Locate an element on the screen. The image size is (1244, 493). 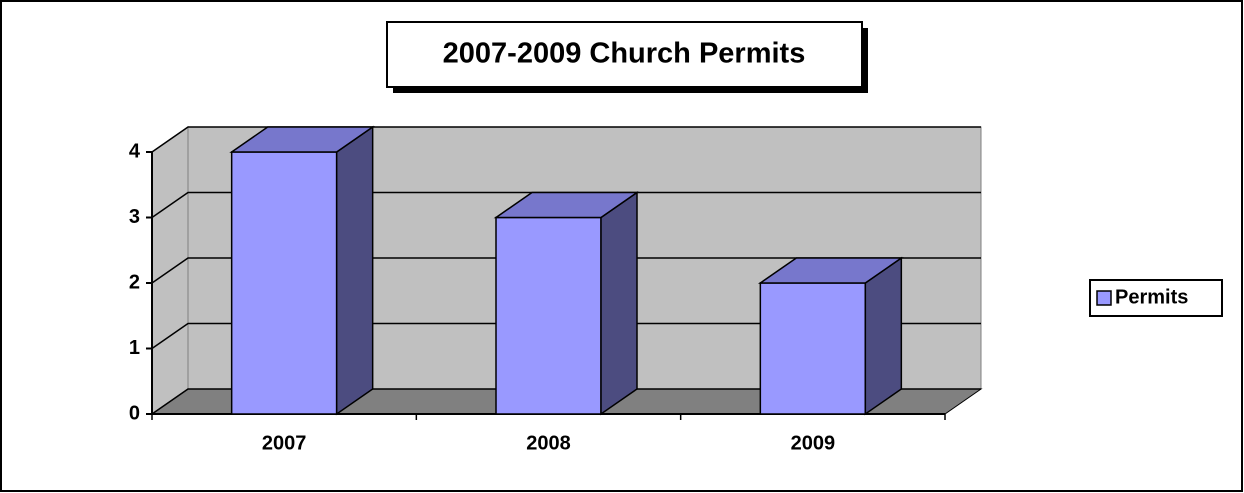
y-tick-label: 0 is located at coordinates (134, 413).